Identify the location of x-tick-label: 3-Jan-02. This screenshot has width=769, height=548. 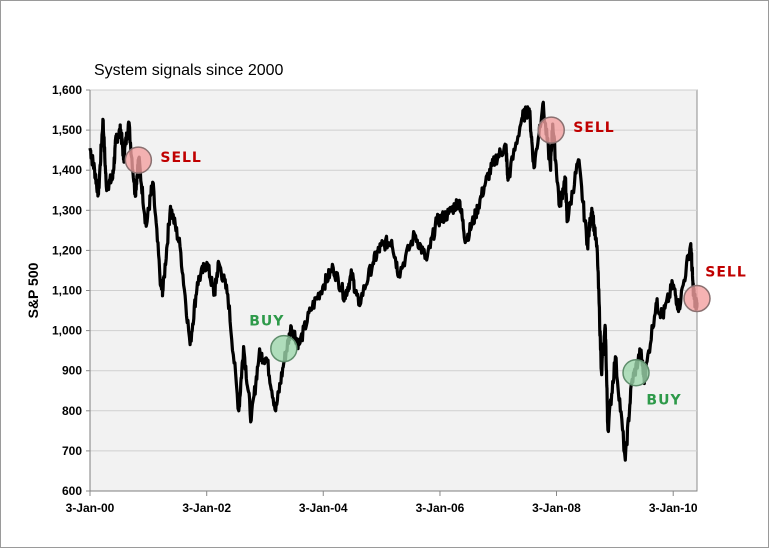
(206, 508).